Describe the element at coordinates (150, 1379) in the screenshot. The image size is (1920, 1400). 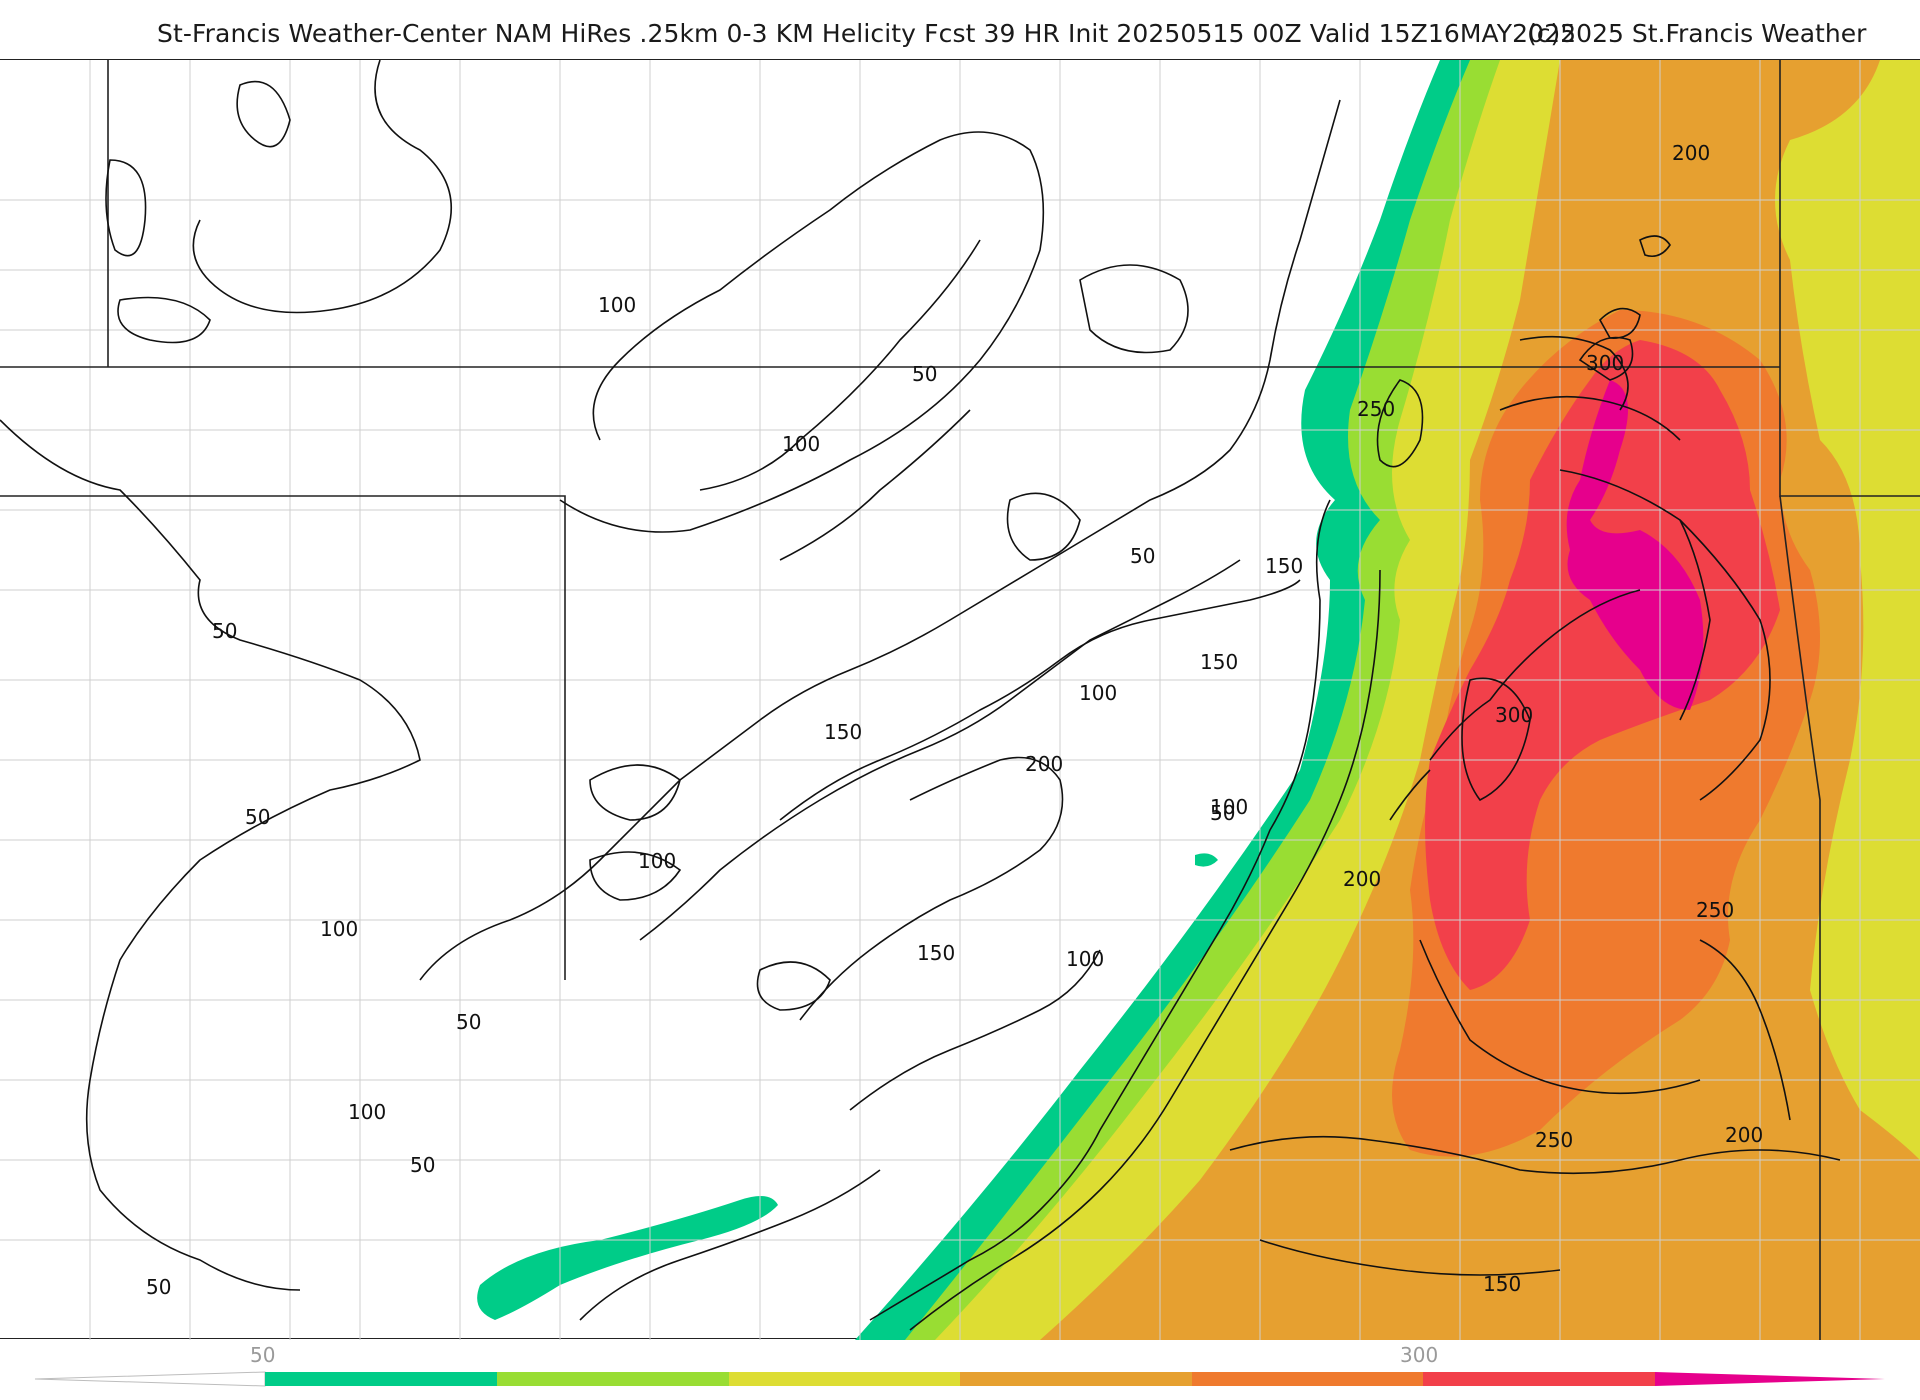
I see `legend-low-arrow` at that location.